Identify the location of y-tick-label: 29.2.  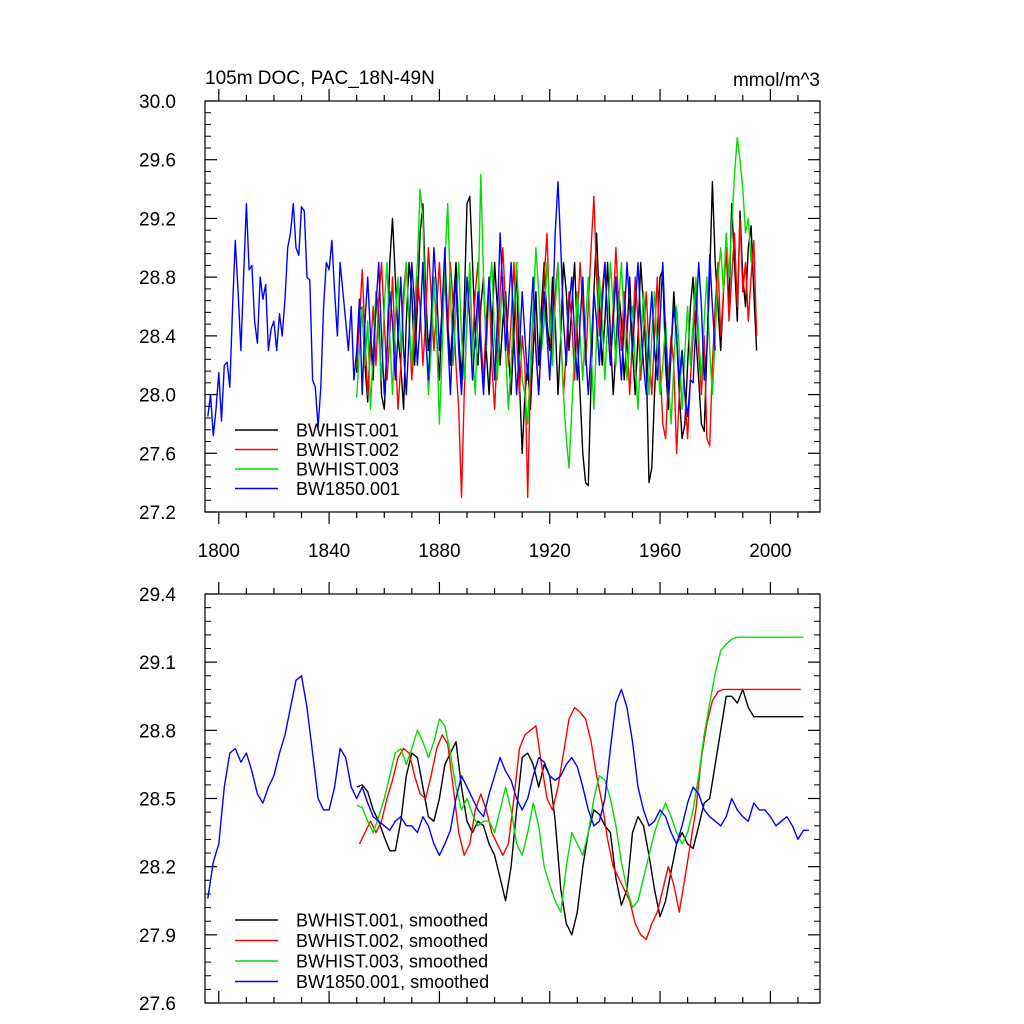
(157, 219).